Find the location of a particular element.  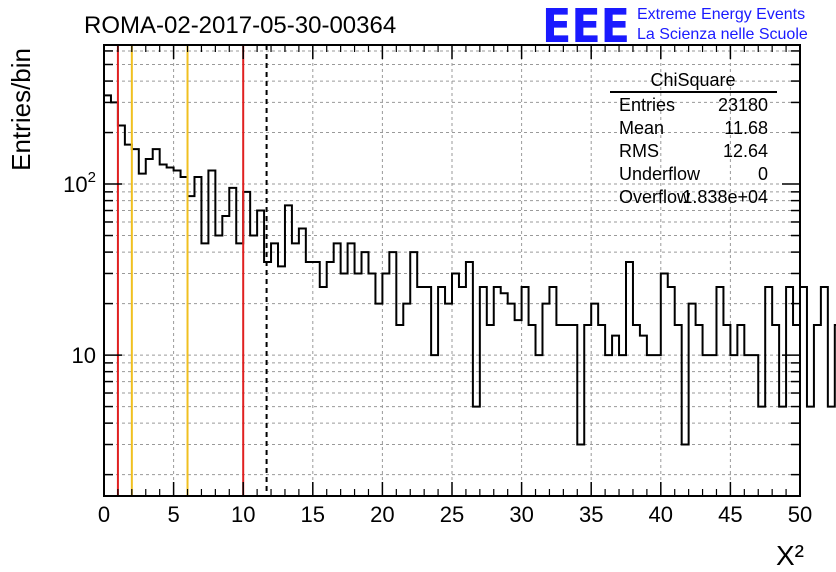

stats-value-mean: 11.68 is located at coordinates (746, 128).